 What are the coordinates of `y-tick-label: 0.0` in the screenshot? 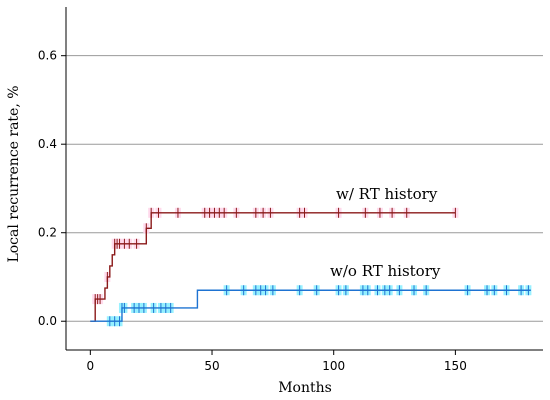 It's located at (47, 321).